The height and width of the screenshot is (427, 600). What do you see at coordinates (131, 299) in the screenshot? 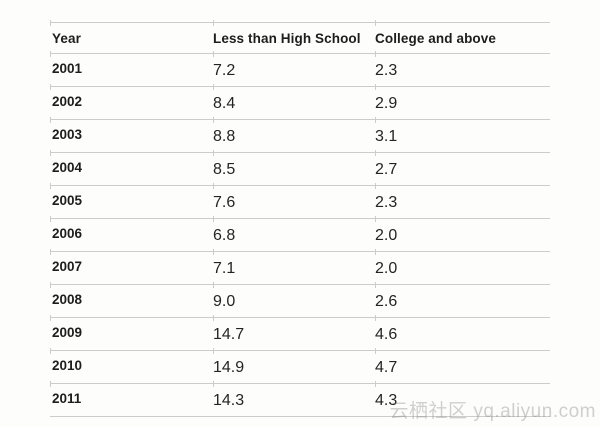
I see `year-cell: 2008` at bounding box center [131, 299].